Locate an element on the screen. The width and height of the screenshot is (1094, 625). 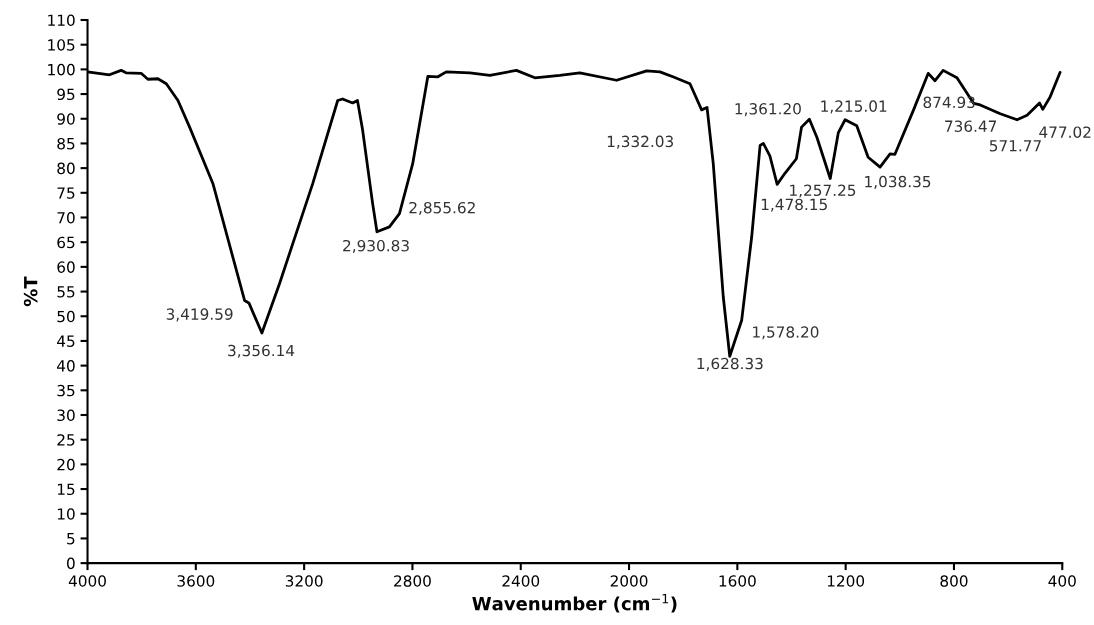
x-axis-title: Wavenumber (cm$^{−1}$) is located at coordinates (574, 603).